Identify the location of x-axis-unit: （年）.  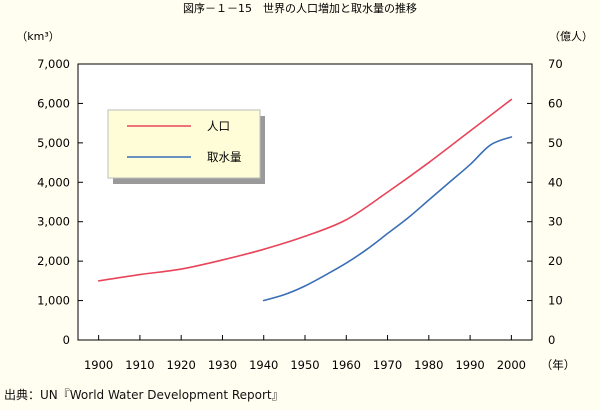
(558, 365).